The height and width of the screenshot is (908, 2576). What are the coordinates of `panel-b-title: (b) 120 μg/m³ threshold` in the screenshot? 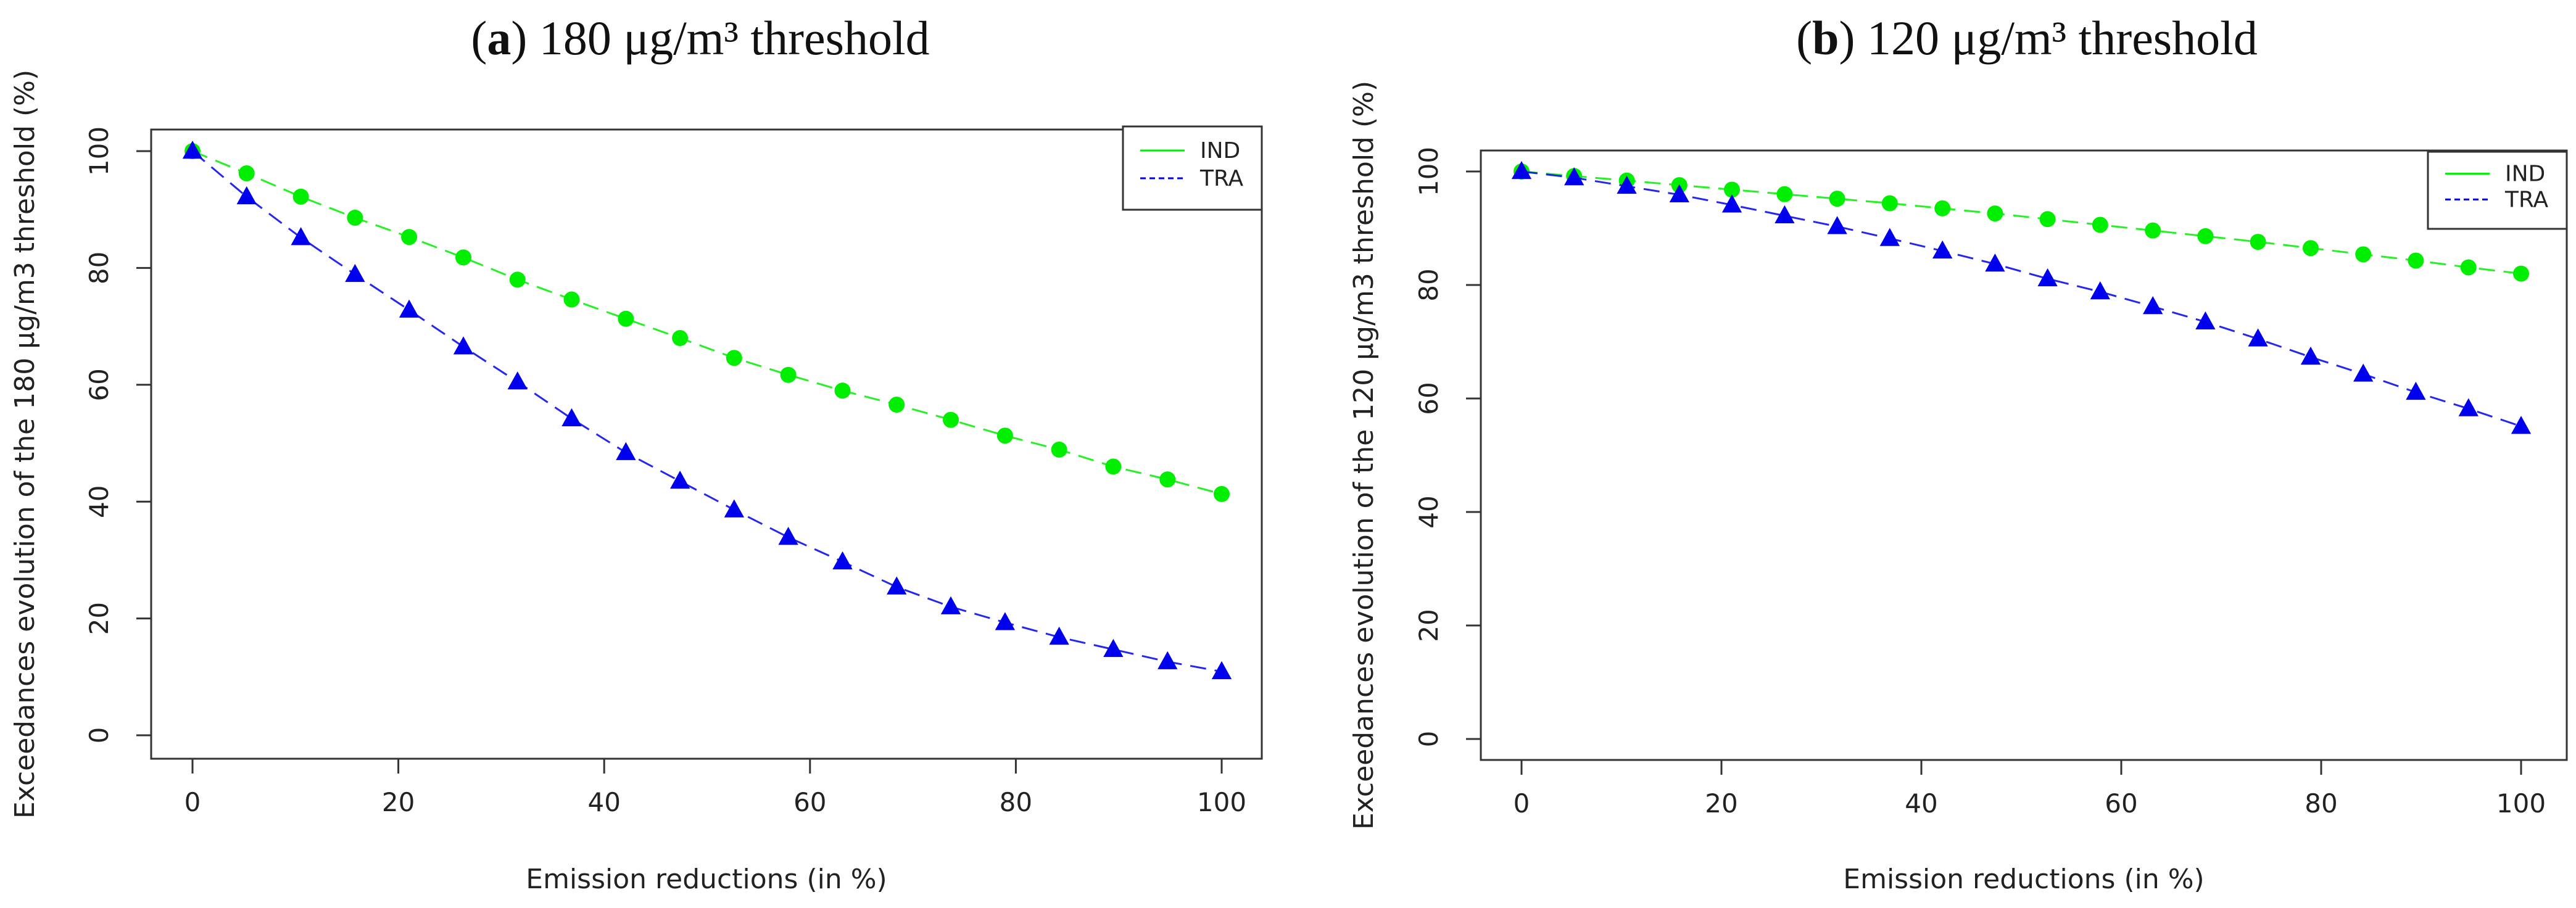 It's located at (2027, 38).